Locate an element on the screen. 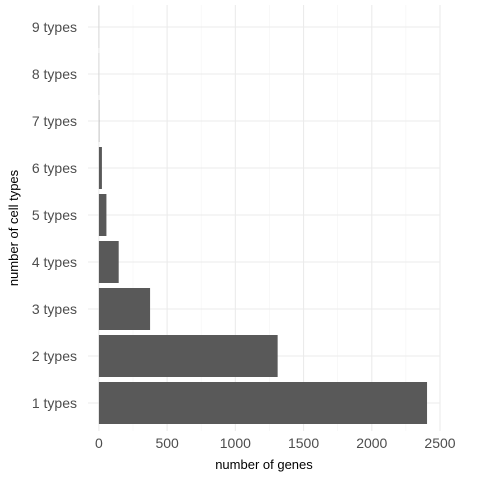  x-axis-tick-labels: 0 500 1000 1500 2000 2500 is located at coordinates (275, 443).